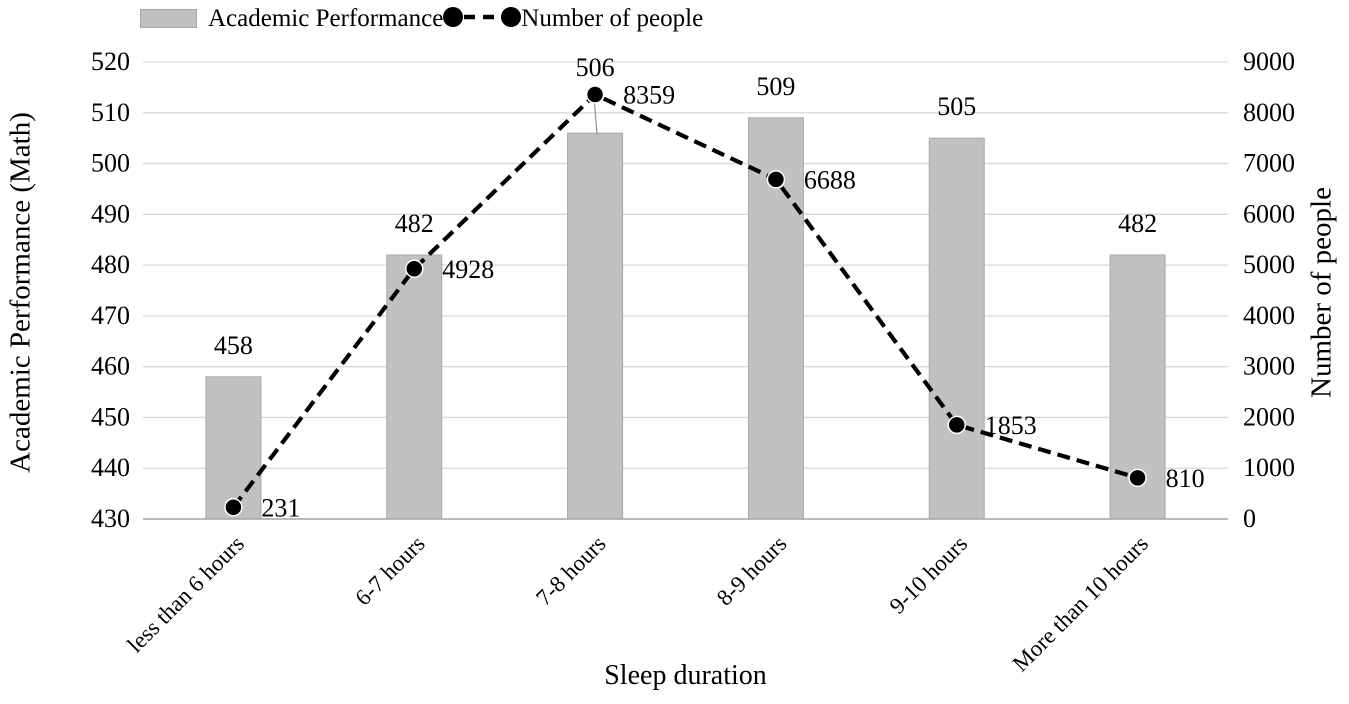  I want to click on line-value-label: 8359, so click(649, 95).